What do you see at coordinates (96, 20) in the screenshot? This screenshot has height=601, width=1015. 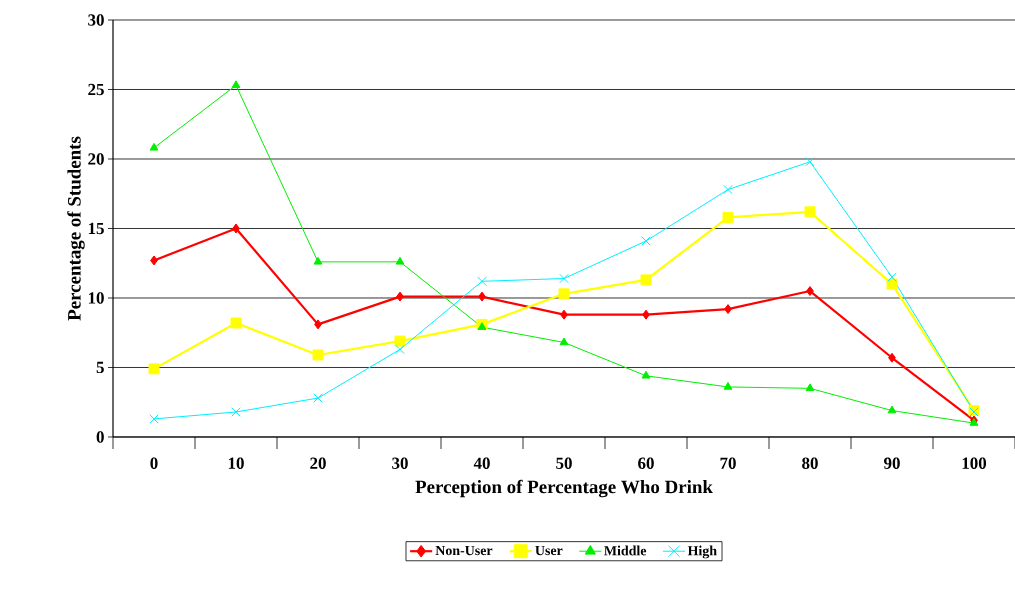 I see `y-tick-label: 30` at bounding box center [96, 20].